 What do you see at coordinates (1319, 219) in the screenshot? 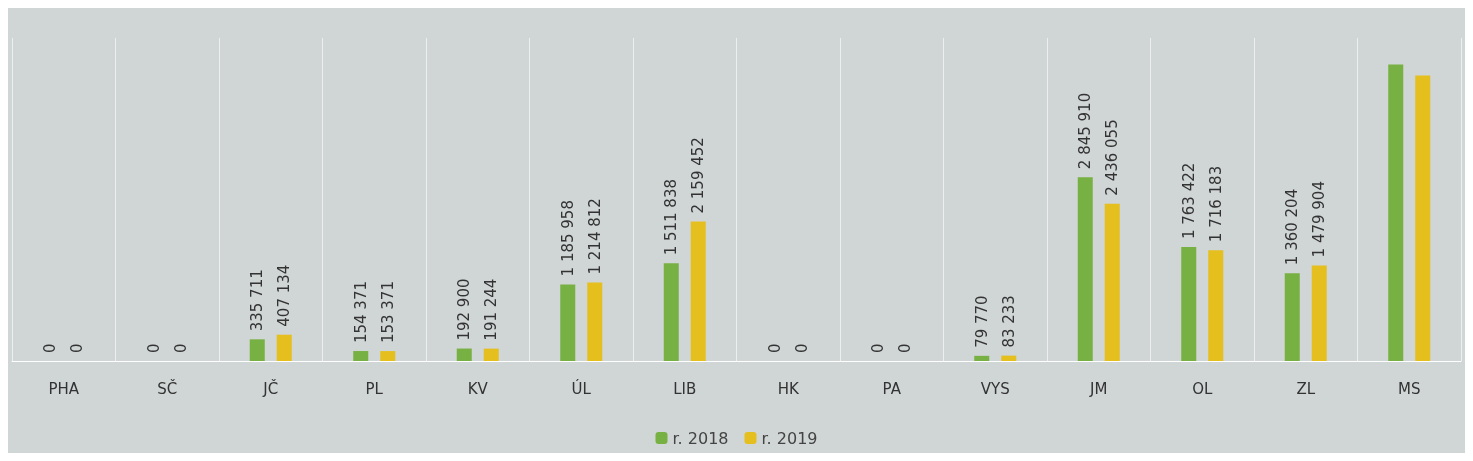
I see `data-label: 1 479 904` at bounding box center [1319, 219].